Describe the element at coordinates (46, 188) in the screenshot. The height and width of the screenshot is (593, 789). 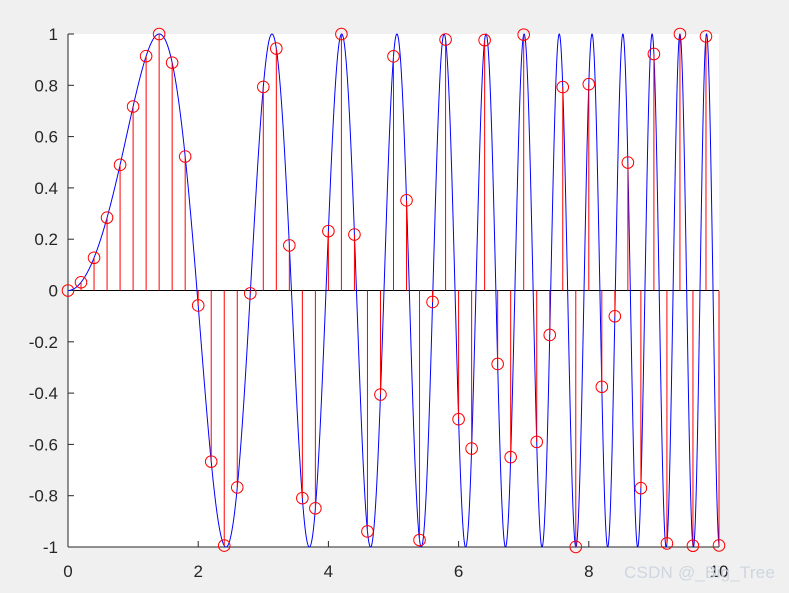
I see `y-tick-label: 0.4` at that location.